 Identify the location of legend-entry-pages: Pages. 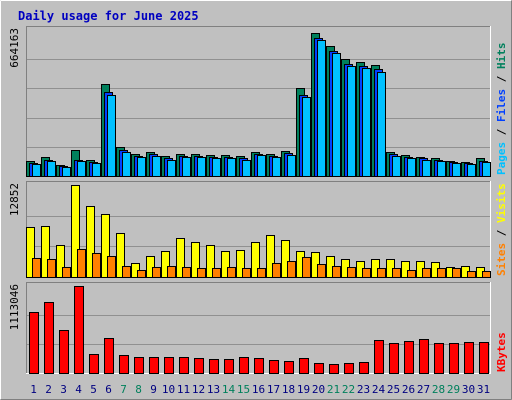
(501, 158).